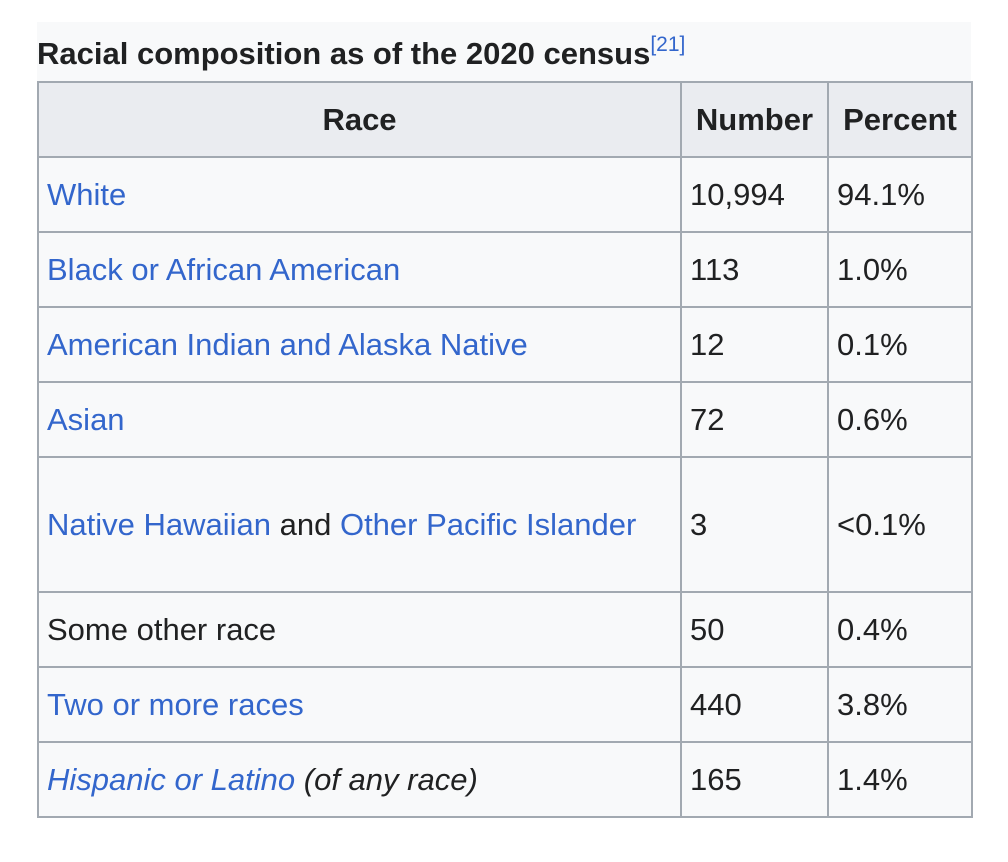  What do you see at coordinates (900, 629) in the screenshot?
I see `percent-cell: 0.4%` at bounding box center [900, 629].